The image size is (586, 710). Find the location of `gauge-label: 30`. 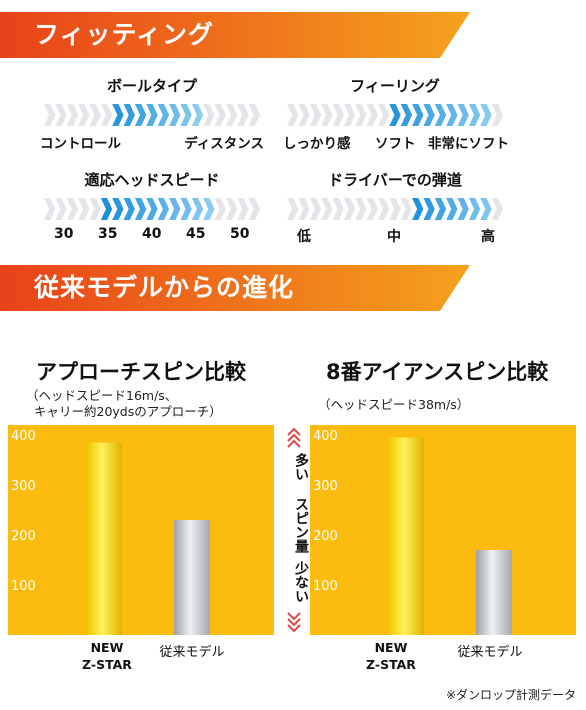

gauge-label: 30 is located at coordinates (64, 234).